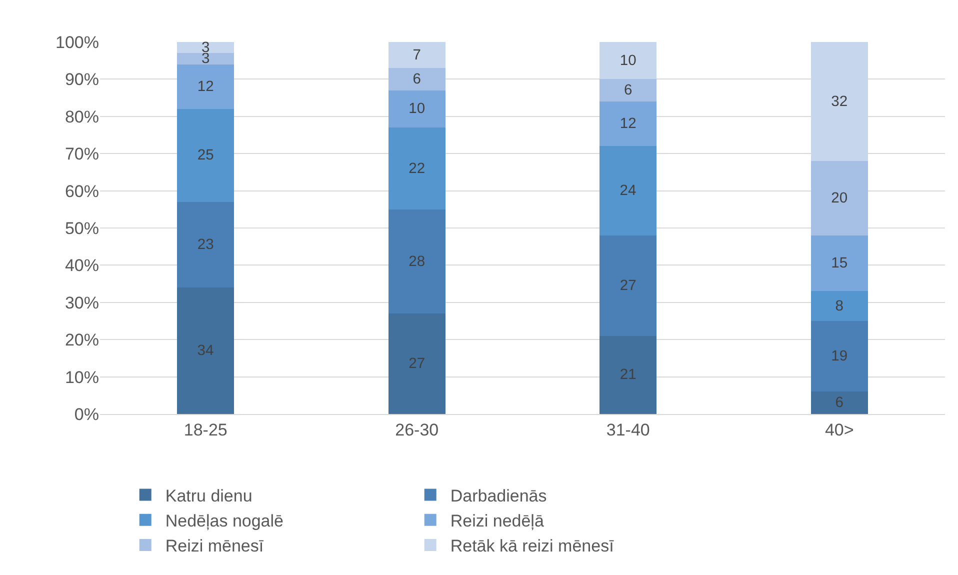 This screenshot has height=575, width=958. I want to click on y-tick-label: 60%, so click(81, 191).